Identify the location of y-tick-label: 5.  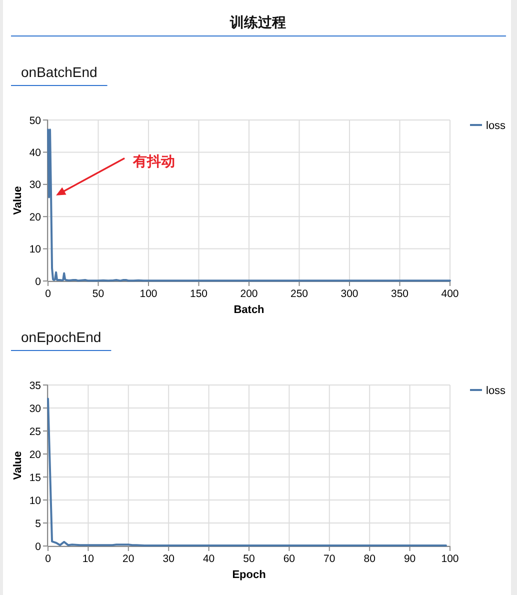
(38, 524).